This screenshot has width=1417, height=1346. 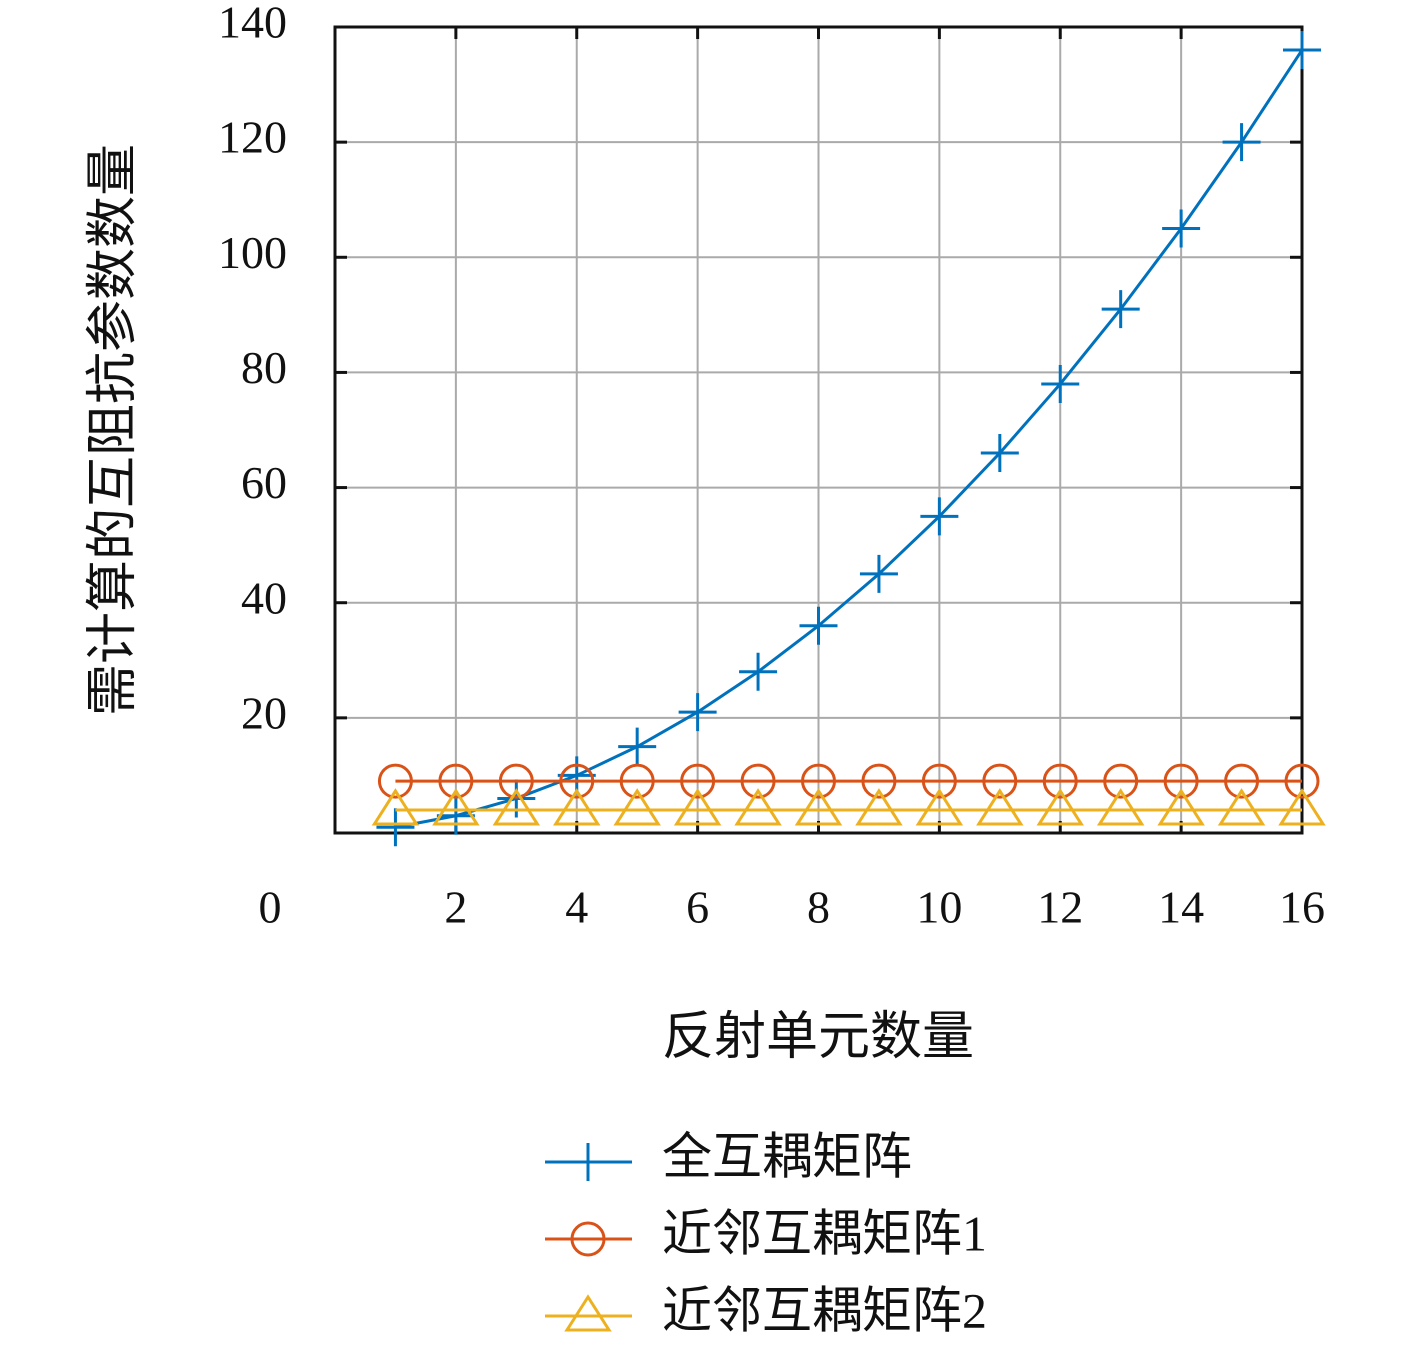 What do you see at coordinates (787, 1156) in the screenshot?
I see `legend-label: 全互耦矩阵` at bounding box center [787, 1156].